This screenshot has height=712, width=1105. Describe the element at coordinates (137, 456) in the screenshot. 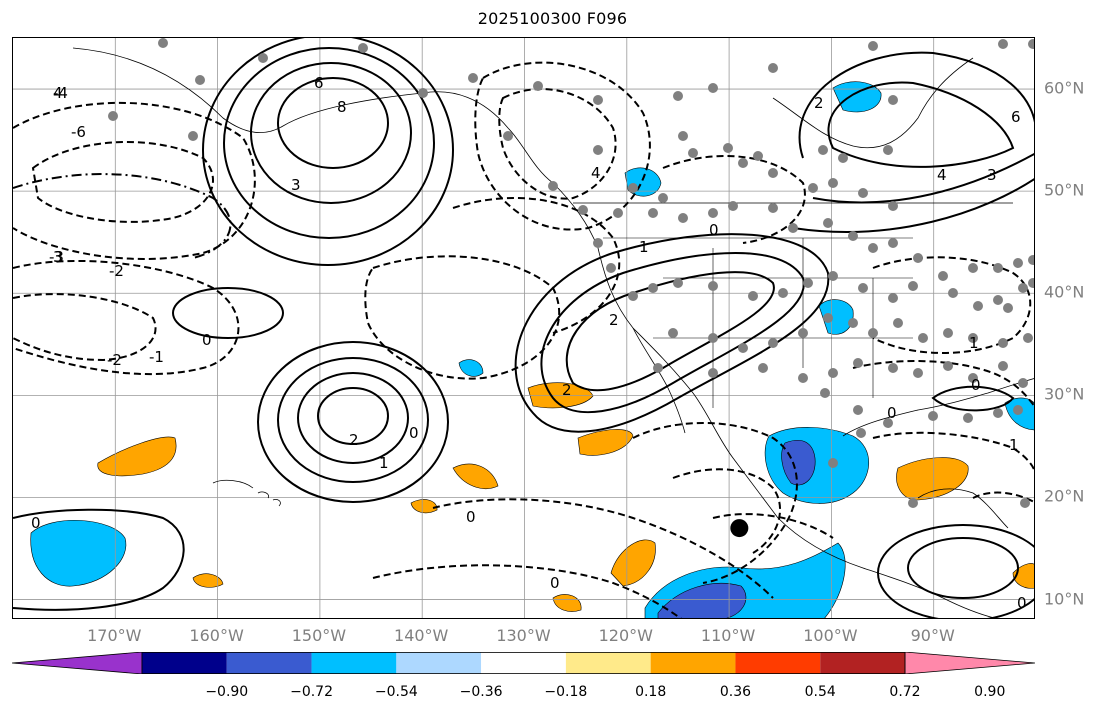

I see `shade-blob-hawaii` at that location.